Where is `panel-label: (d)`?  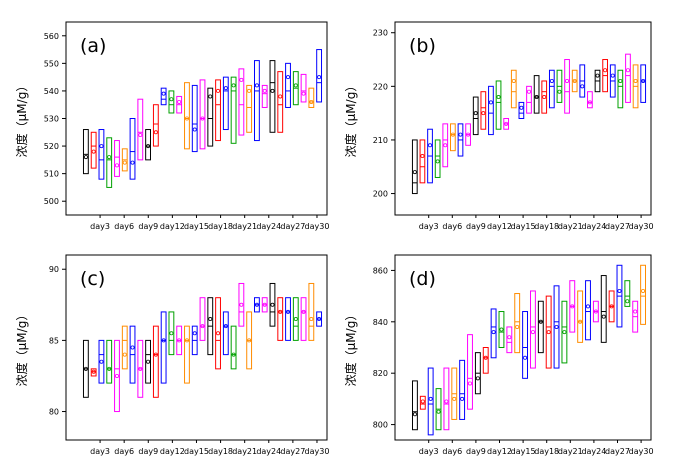
panel-label: (d) is located at coordinates (422, 279).